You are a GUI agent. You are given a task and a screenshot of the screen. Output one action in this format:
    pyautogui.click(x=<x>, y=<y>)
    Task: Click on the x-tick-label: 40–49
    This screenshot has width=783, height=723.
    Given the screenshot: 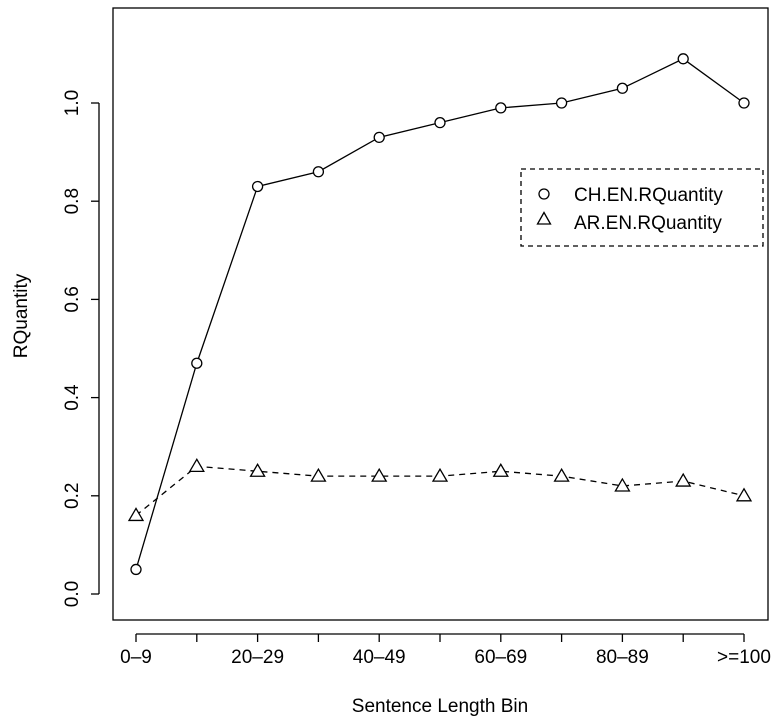 What is the action you would take?
    pyautogui.click(x=379, y=657)
    